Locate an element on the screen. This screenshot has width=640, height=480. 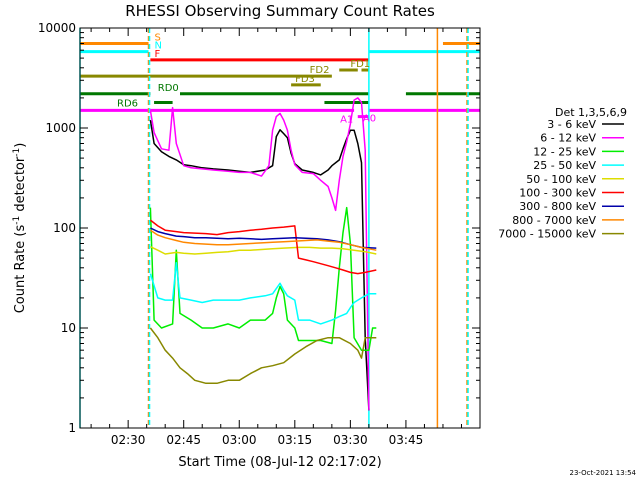
y-axis-label: Count Rate (s-1 detector-1) is located at coordinates (20, 228).